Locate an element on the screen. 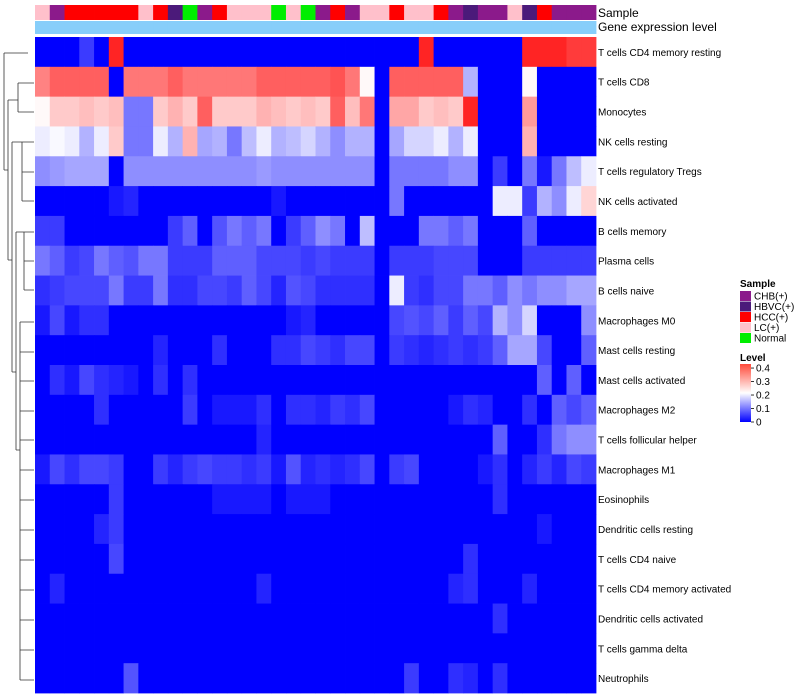 This screenshot has width=800, height=700. level-tick-label: 0 is located at coordinates (759, 423).